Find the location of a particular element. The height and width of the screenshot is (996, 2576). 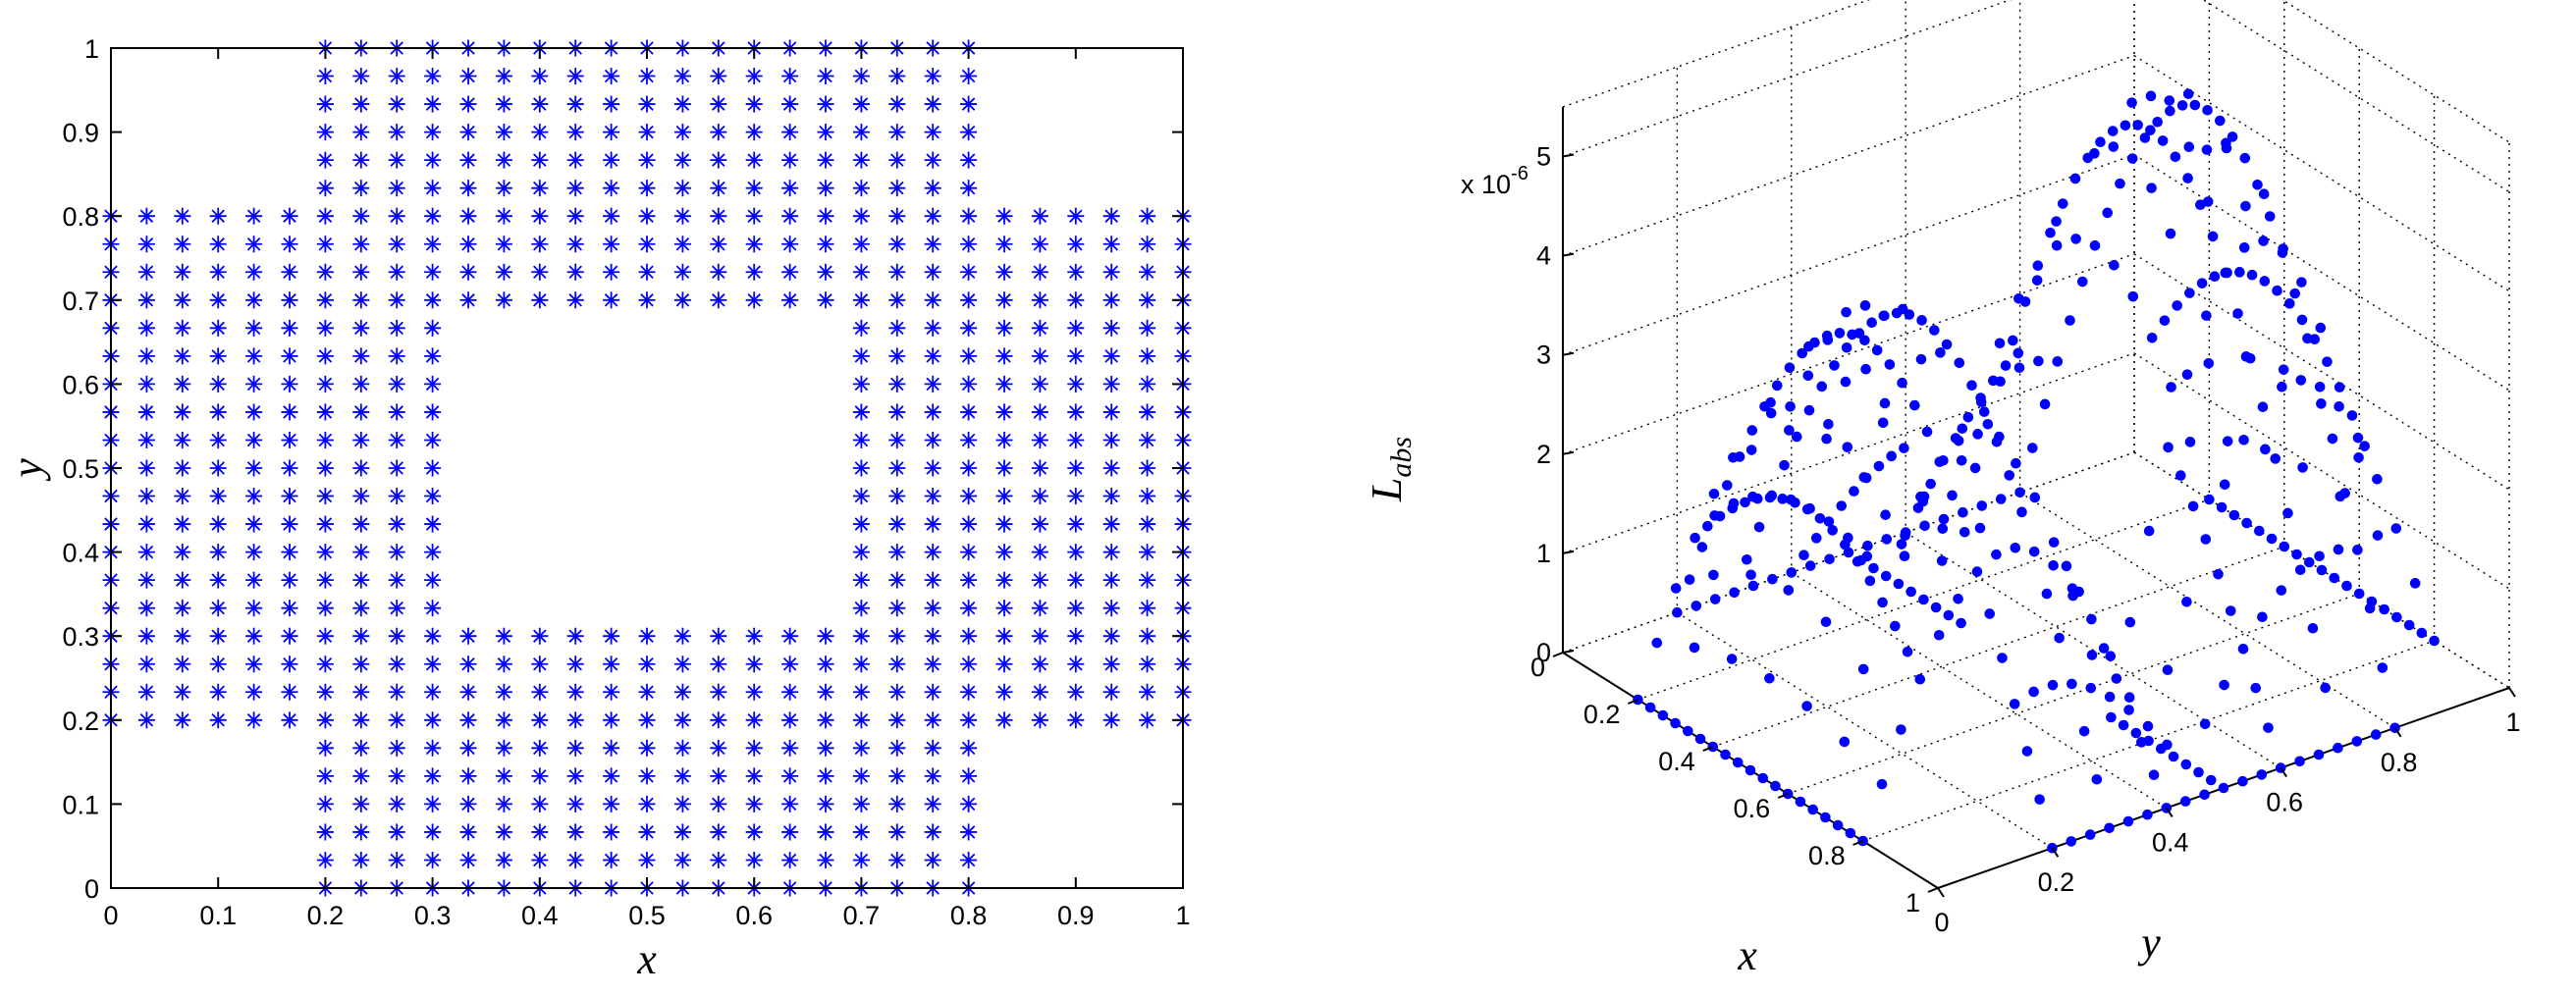

z-tick is located at coordinates (1568, 155).